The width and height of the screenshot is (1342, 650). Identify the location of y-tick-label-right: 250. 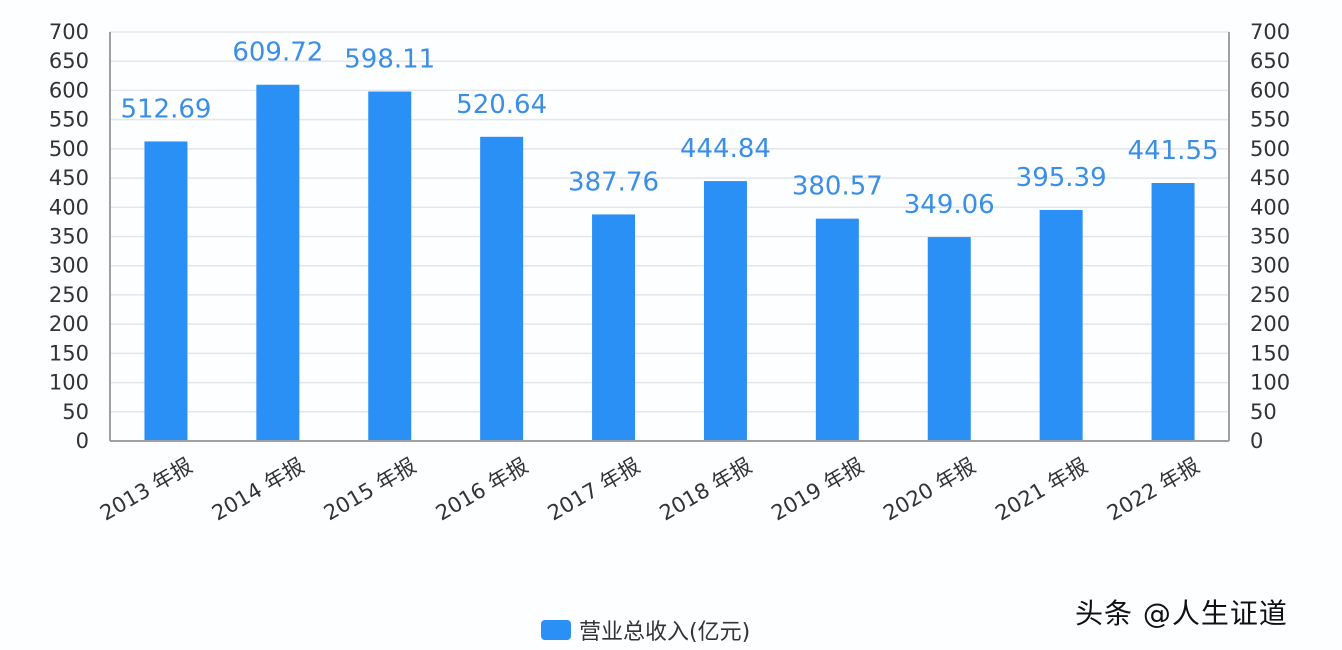
(1270, 295).